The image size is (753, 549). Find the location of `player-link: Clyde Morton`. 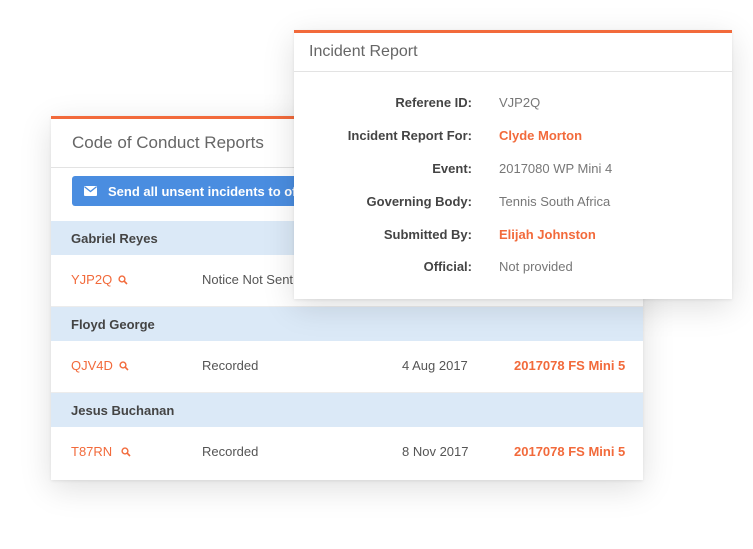

player-link: Clyde Morton is located at coordinates (541, 135).